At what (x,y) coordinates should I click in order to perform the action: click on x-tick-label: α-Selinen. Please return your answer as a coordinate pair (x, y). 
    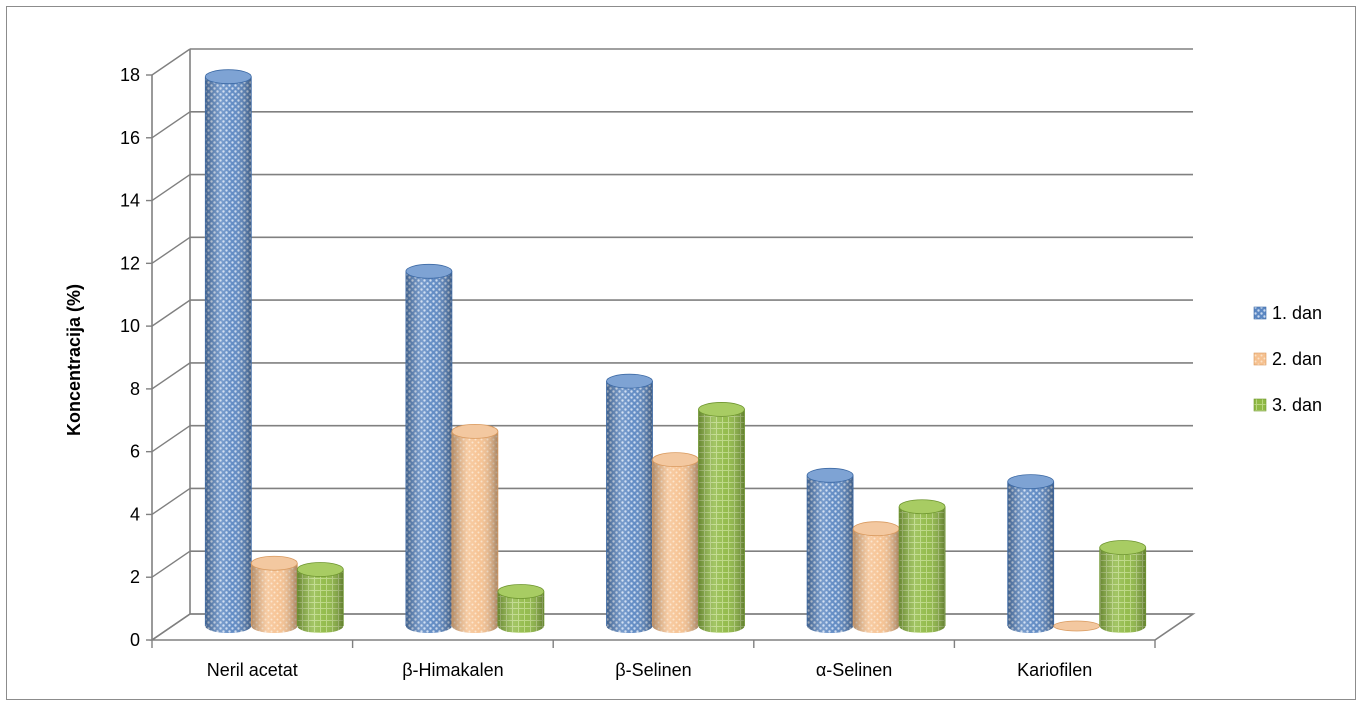
    Looking at the image, I should click on (854, 670).